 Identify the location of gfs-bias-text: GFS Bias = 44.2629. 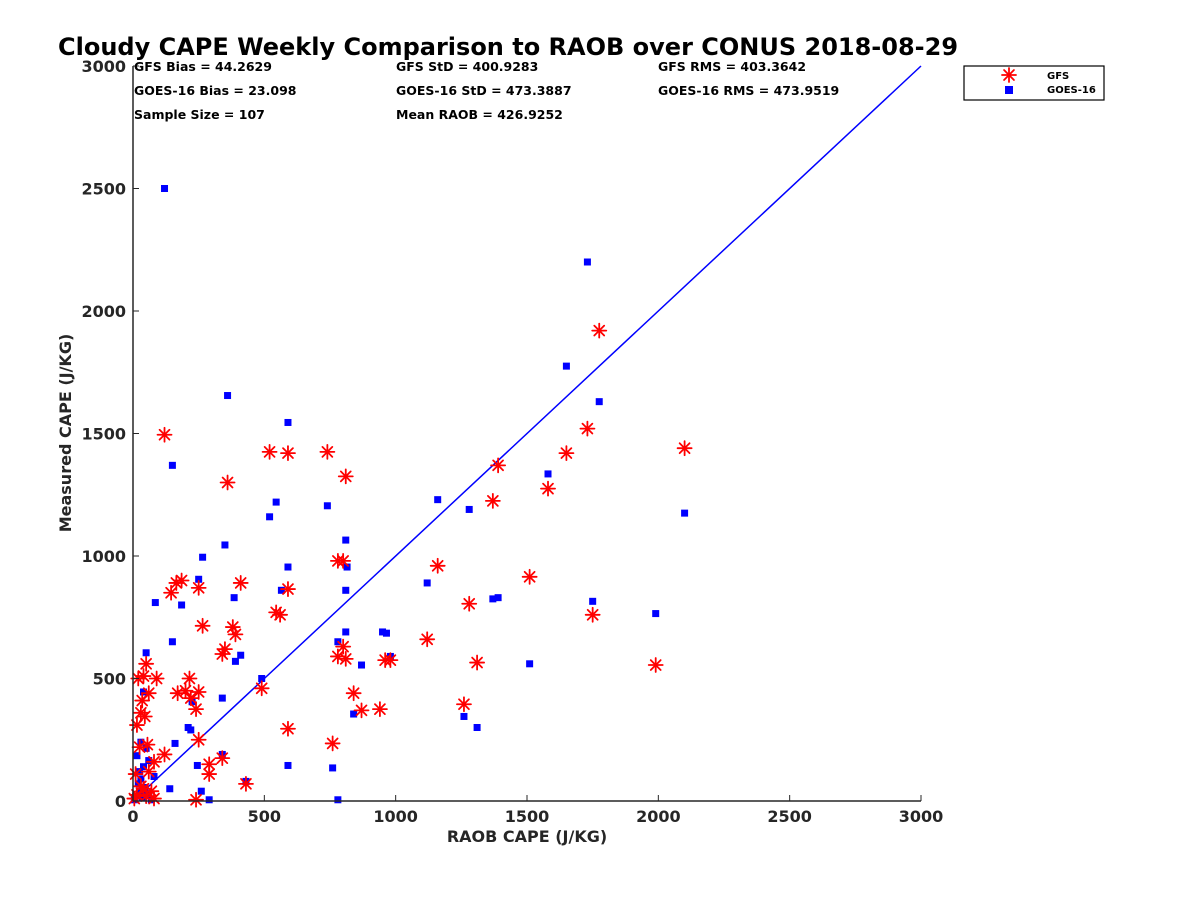
(203, 66).